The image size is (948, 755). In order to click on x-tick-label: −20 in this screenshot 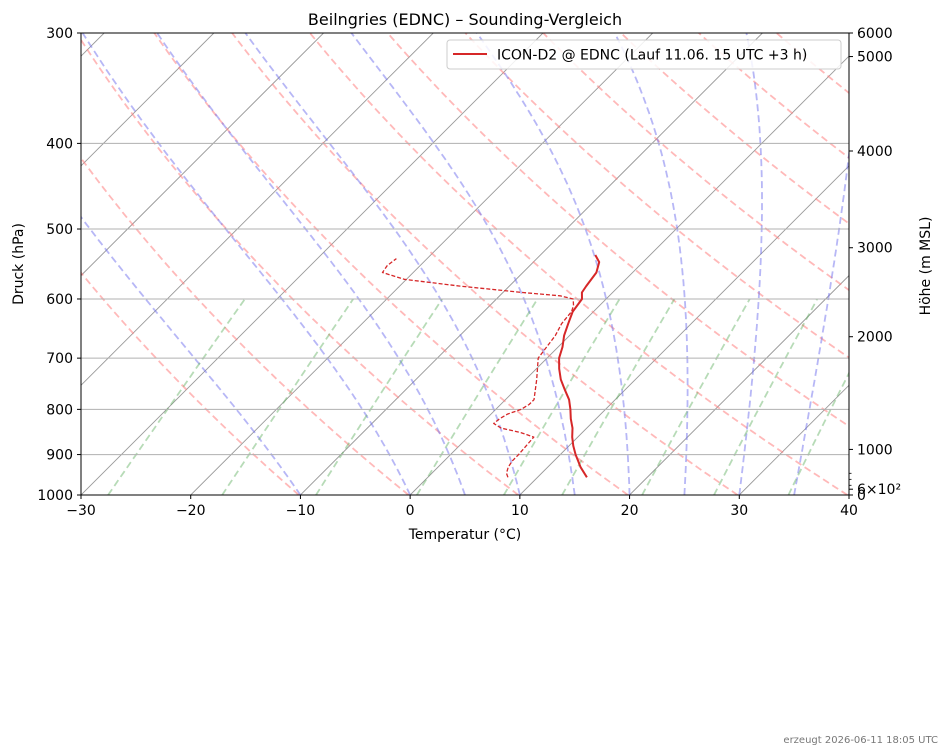, I will do `click(191, 511)`.